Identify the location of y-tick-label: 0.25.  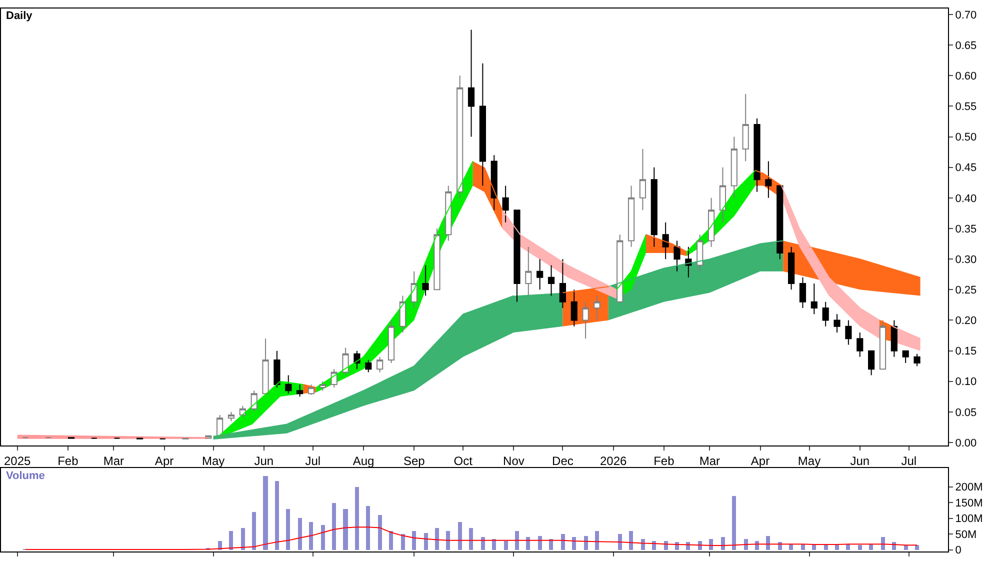
(966, 290).